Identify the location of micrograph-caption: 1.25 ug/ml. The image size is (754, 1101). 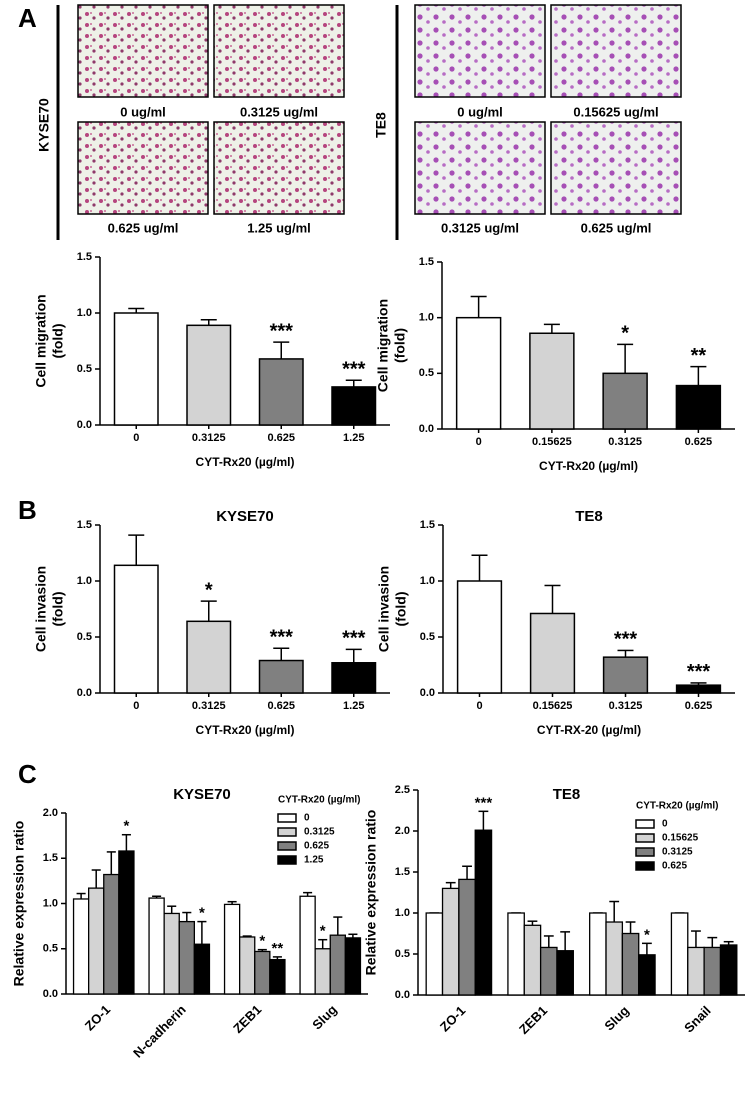
(279, 227).